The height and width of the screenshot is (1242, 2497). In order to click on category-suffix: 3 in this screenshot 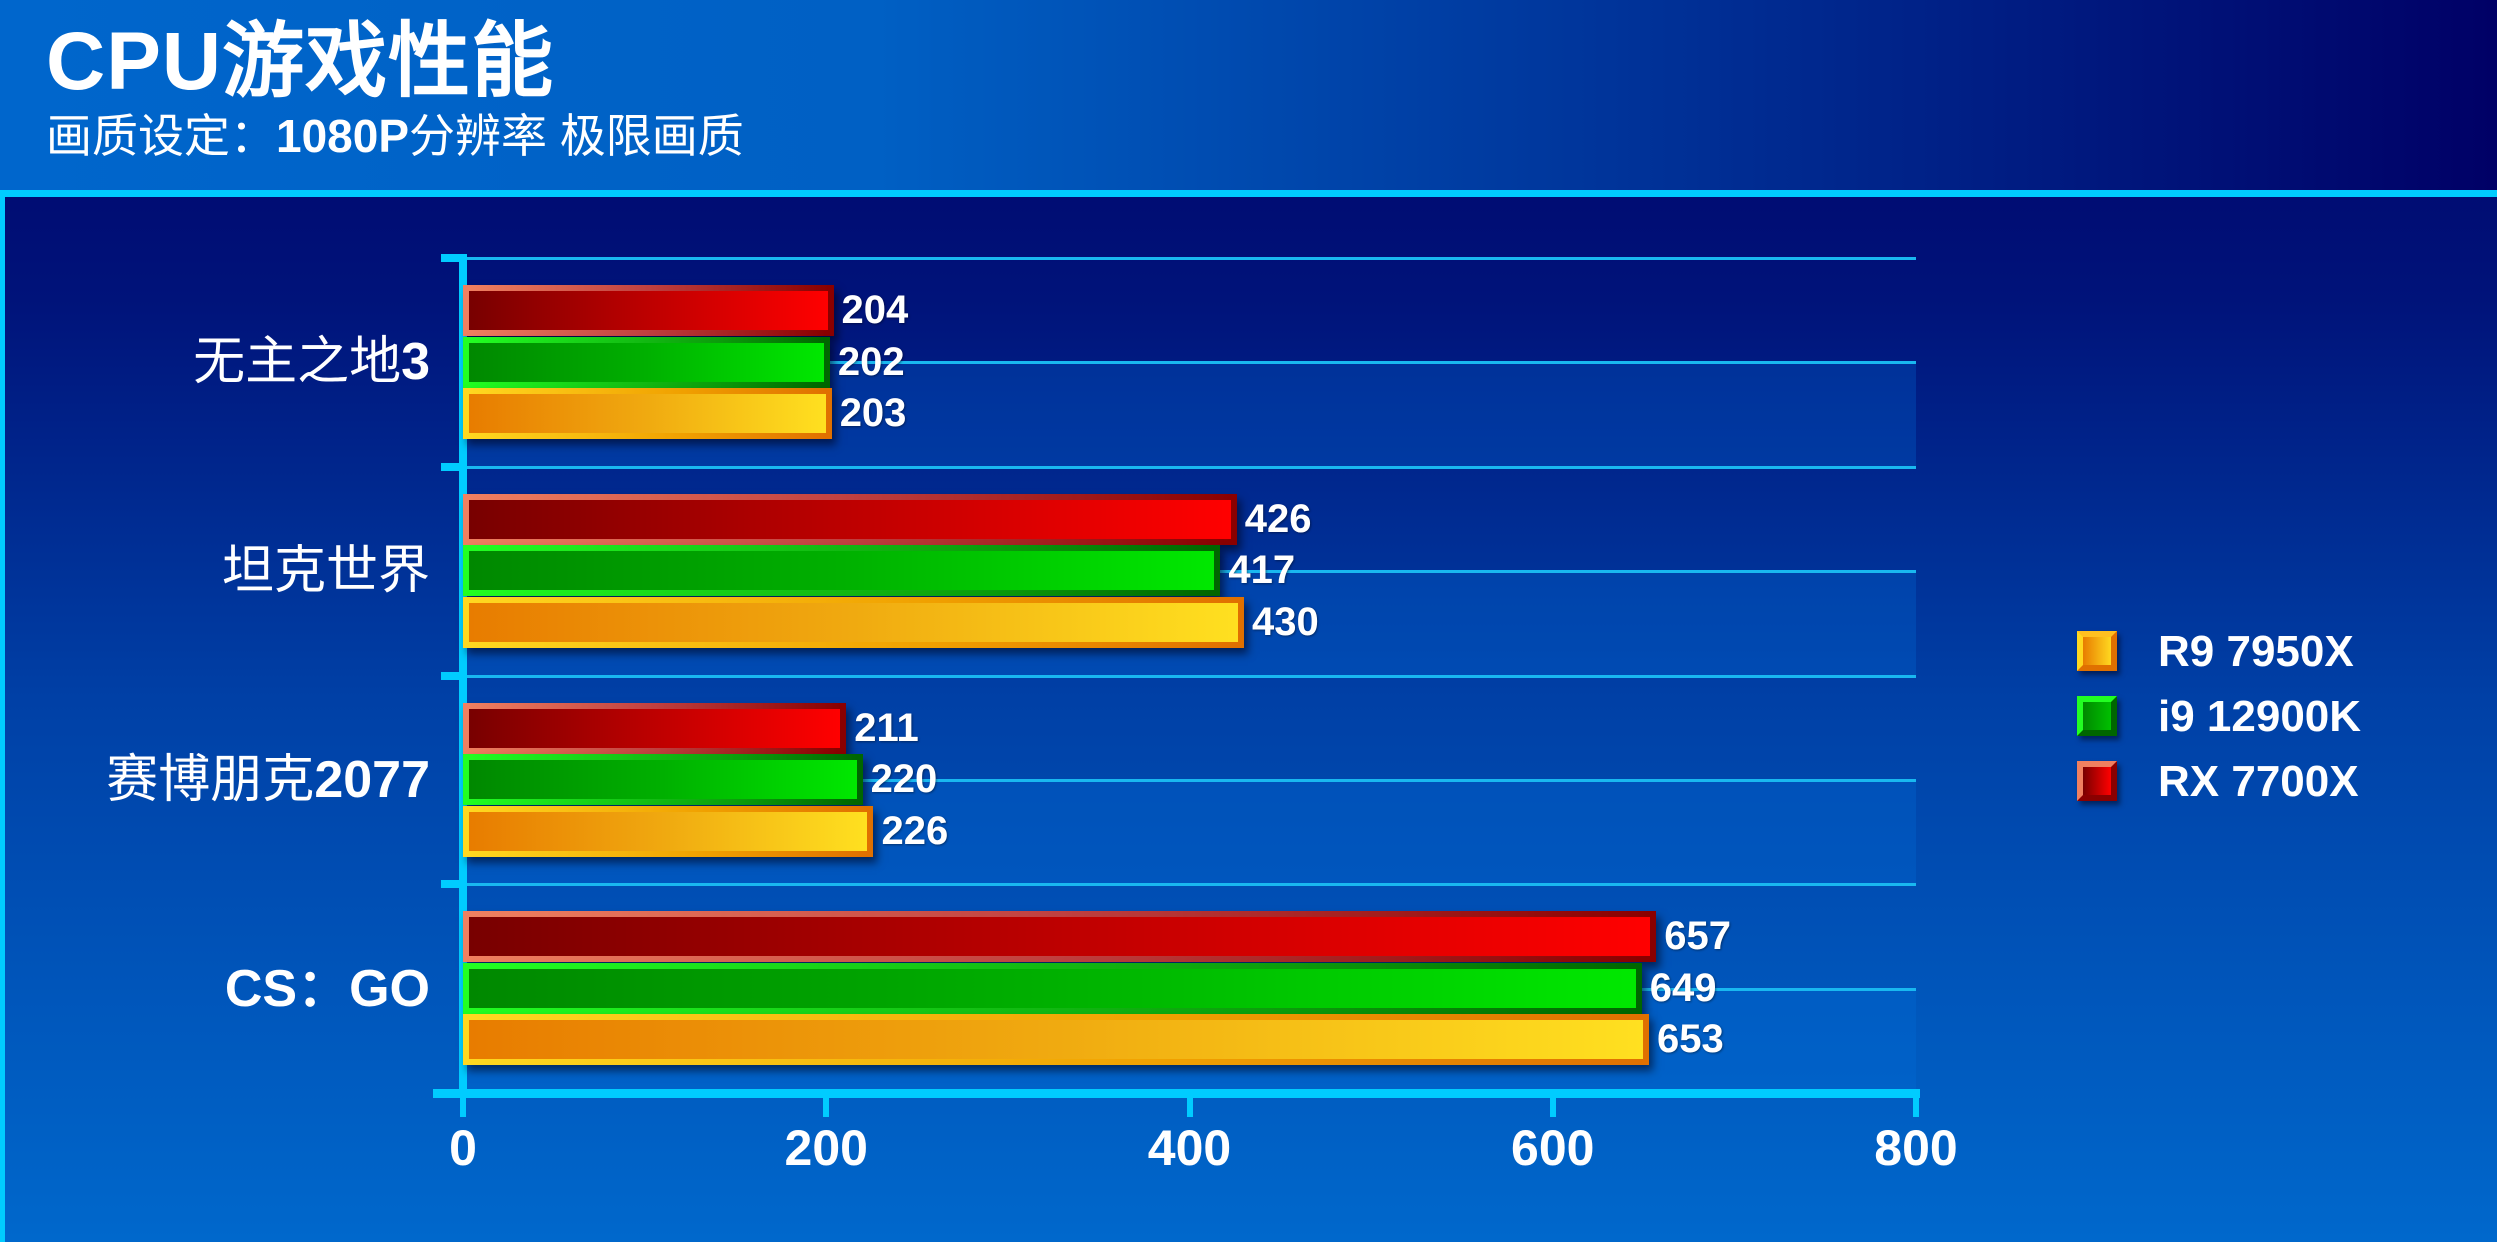, I will do `click(415, 362)`.